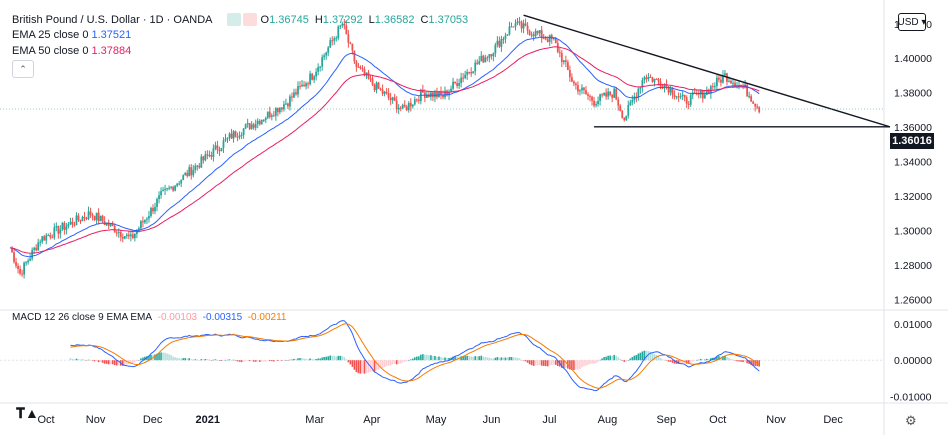 The width and height of the screenshot is (948, 435). What do you see at coordinates (233, 19) in the screenshot?
I see `eye-icon` at bounding box center [233, 19].